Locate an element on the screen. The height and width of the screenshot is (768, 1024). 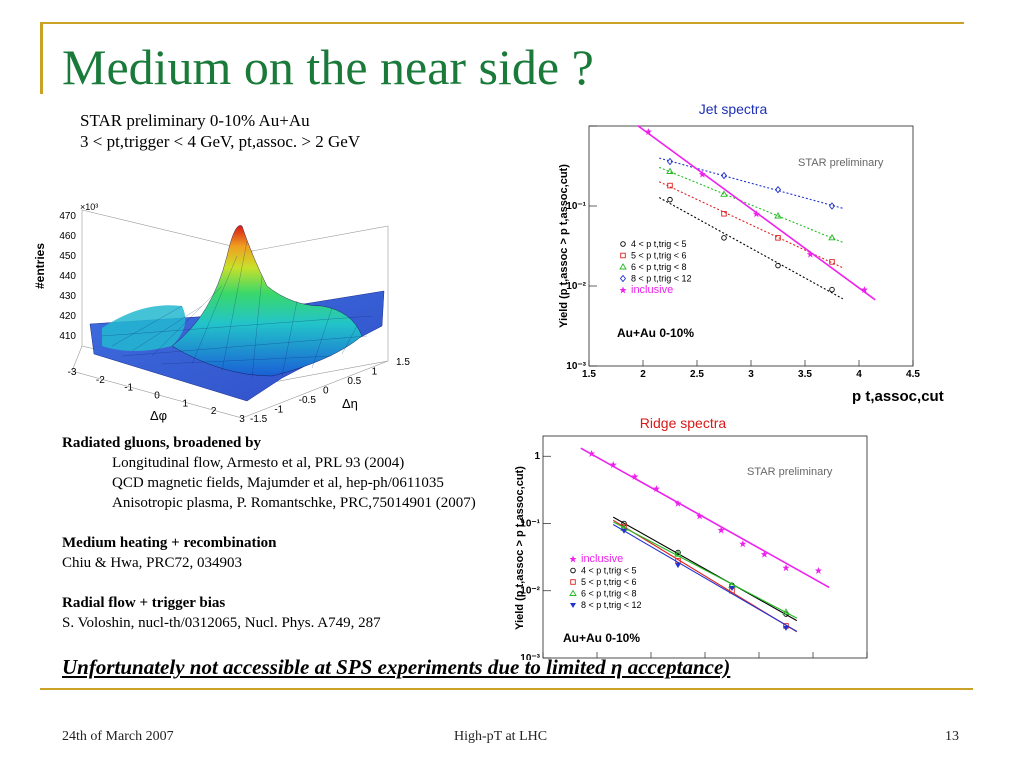
ridge-legend-label: 6 < p t,trig < 8 is located at coordinates (609, 594).